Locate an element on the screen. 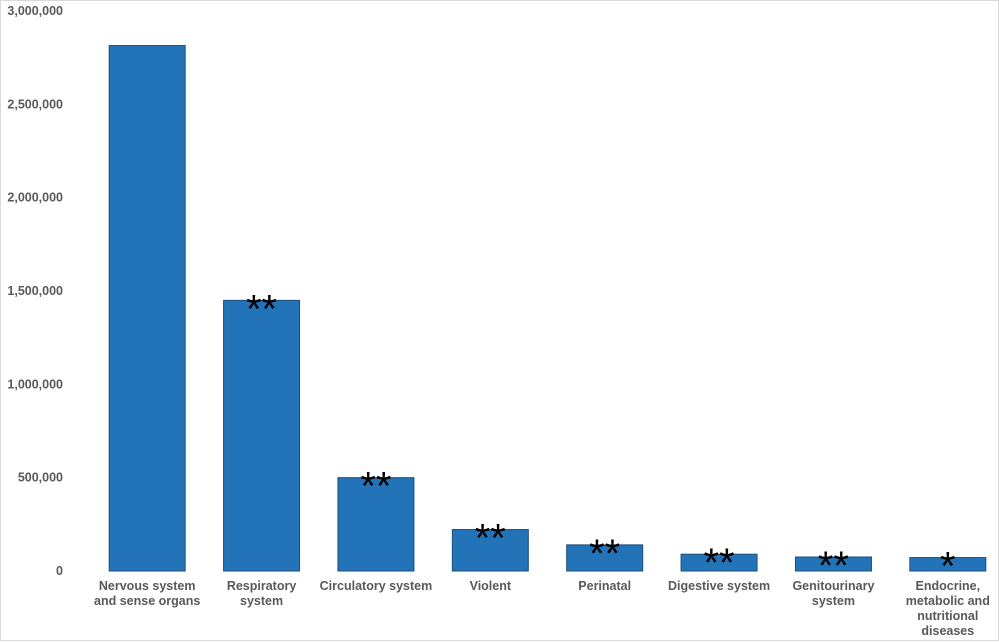 Image resolution: width=999 pixels, height=642 pixels. x-tick-label-line: nutritional is located at coordinates (947, 616).